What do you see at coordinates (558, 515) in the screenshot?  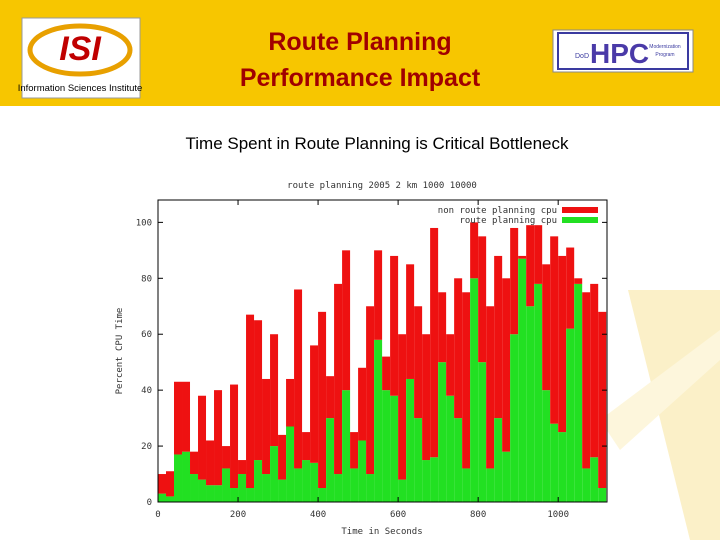 I see `x-tick-label: 1000` at bounding box center [558, 515].